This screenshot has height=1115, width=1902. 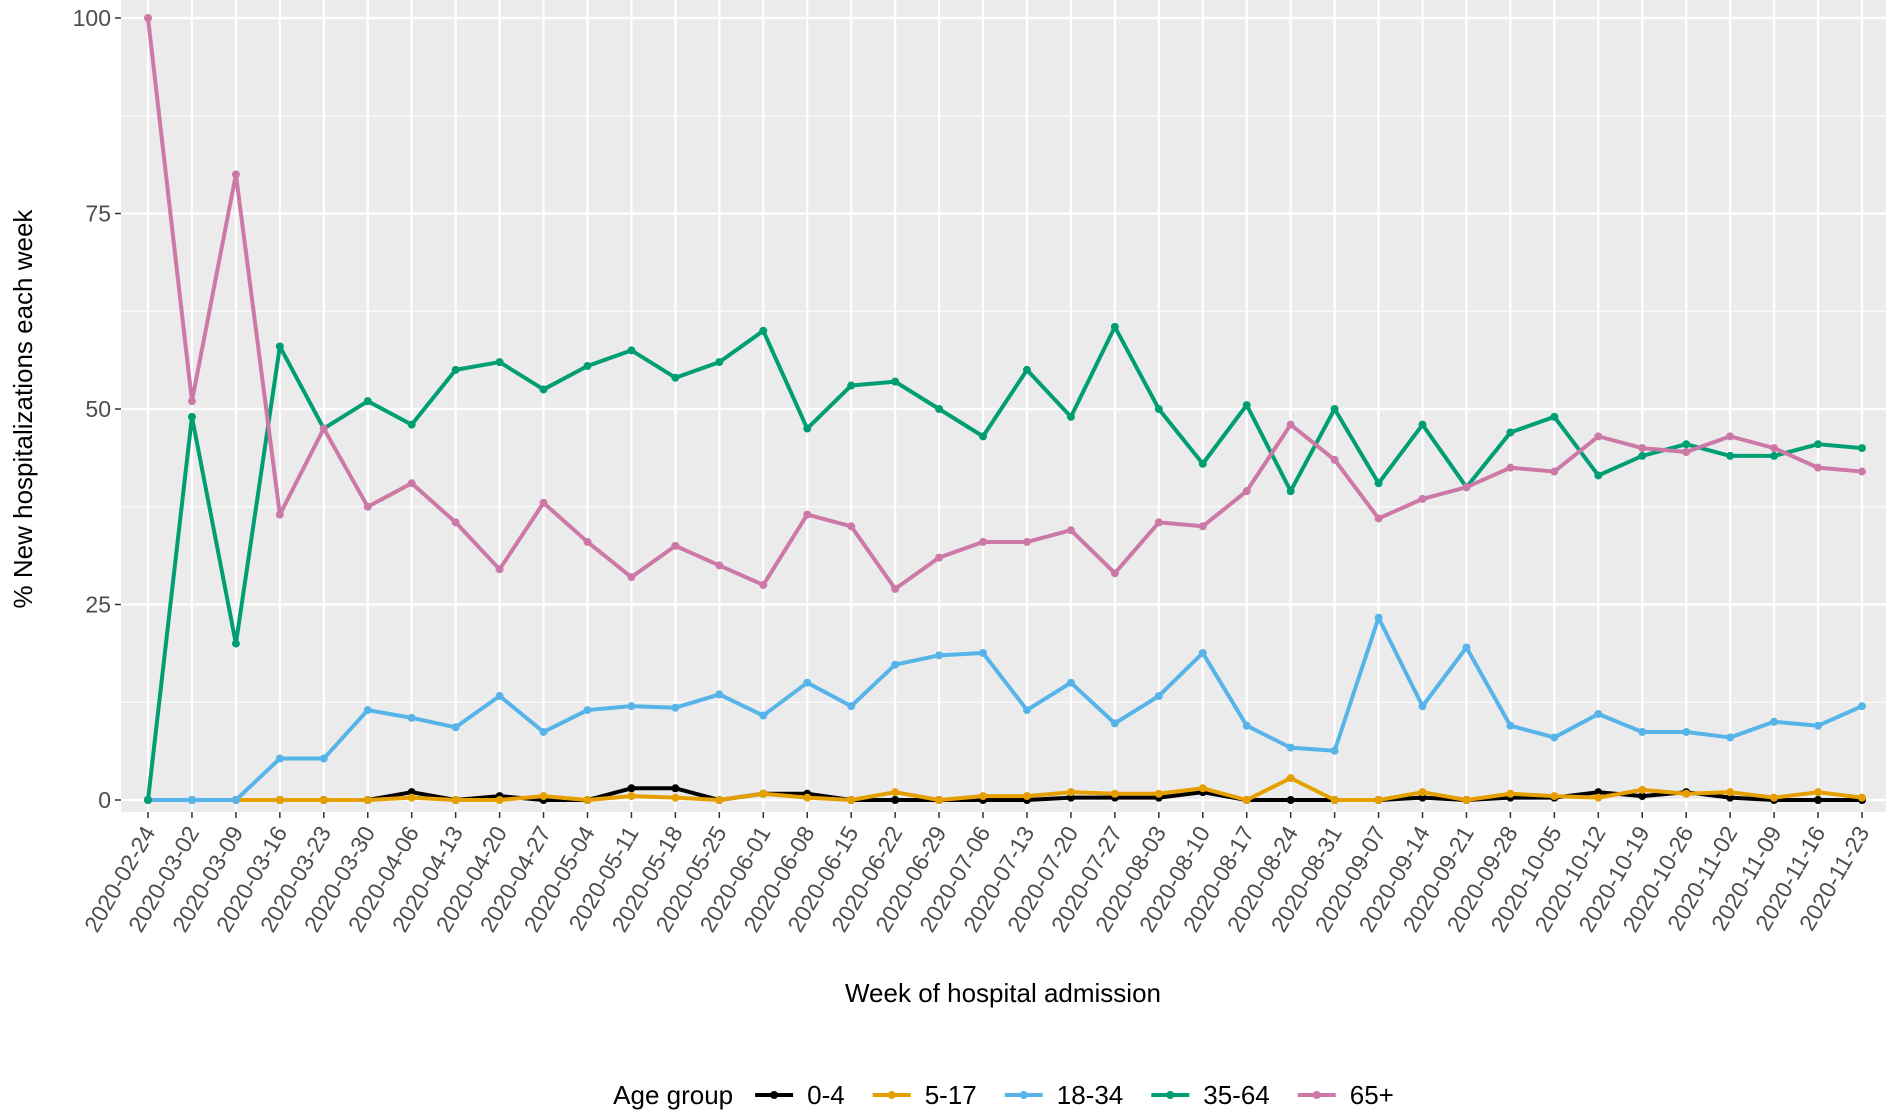 I want to click on legend-title: Age group, so click(x=673, y=1095).